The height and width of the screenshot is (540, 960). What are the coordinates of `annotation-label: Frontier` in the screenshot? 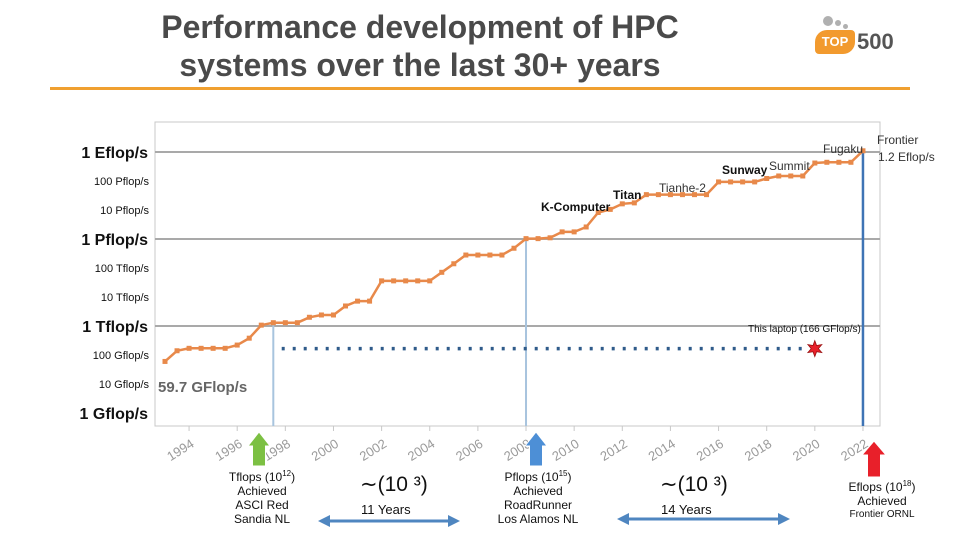 It's located at (897, 140).